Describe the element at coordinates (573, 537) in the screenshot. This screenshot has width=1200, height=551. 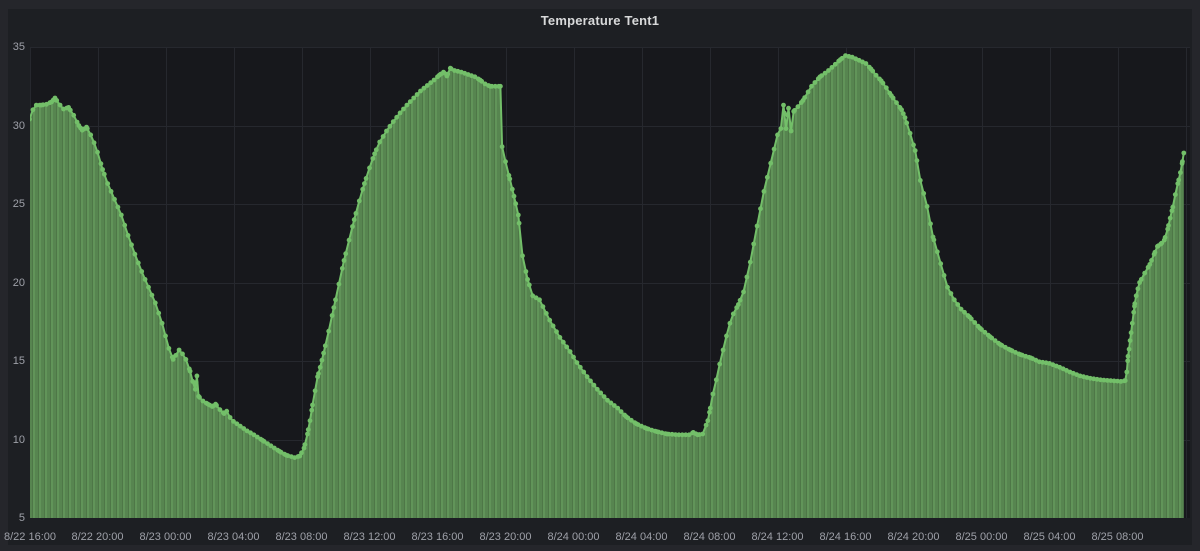
I see `x-axis-tick-label: 8/24 00:00` at that location.